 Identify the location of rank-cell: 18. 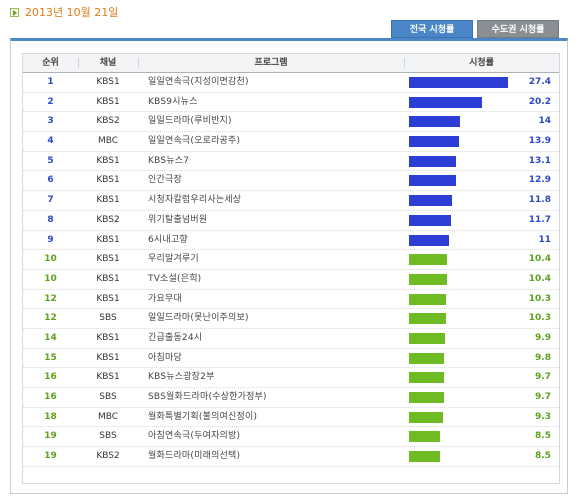
(50, 416).